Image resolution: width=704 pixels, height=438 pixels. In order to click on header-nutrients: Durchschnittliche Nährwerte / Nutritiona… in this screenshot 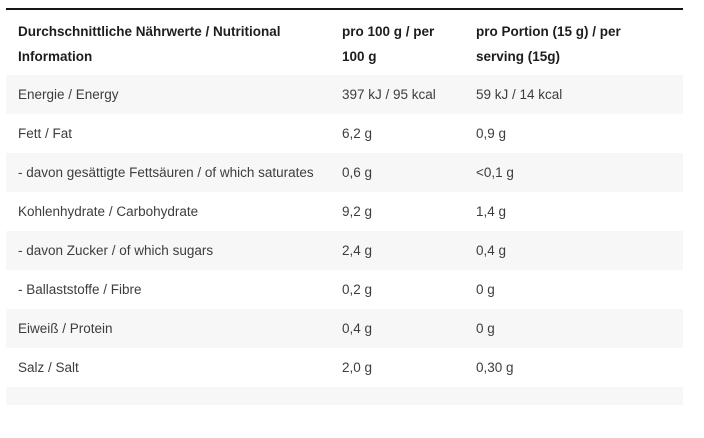, I will do `click(168, 42)`.